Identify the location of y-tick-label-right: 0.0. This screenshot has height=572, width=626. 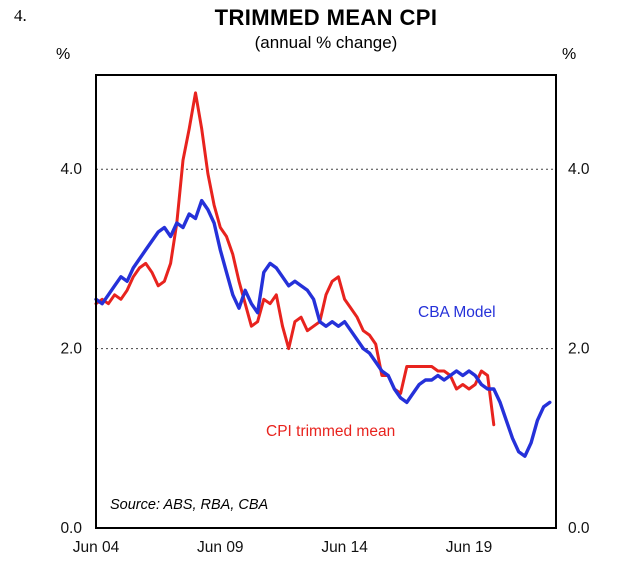
(579, 528).